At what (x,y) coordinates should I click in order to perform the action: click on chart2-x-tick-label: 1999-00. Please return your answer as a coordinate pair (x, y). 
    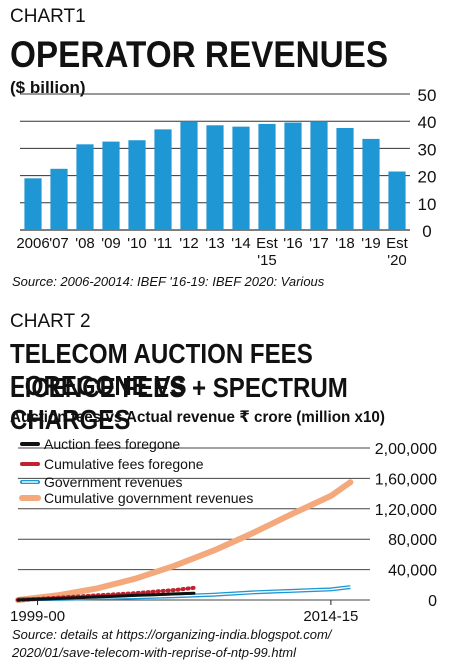
    Looking at the image, I should click on (37, 616).